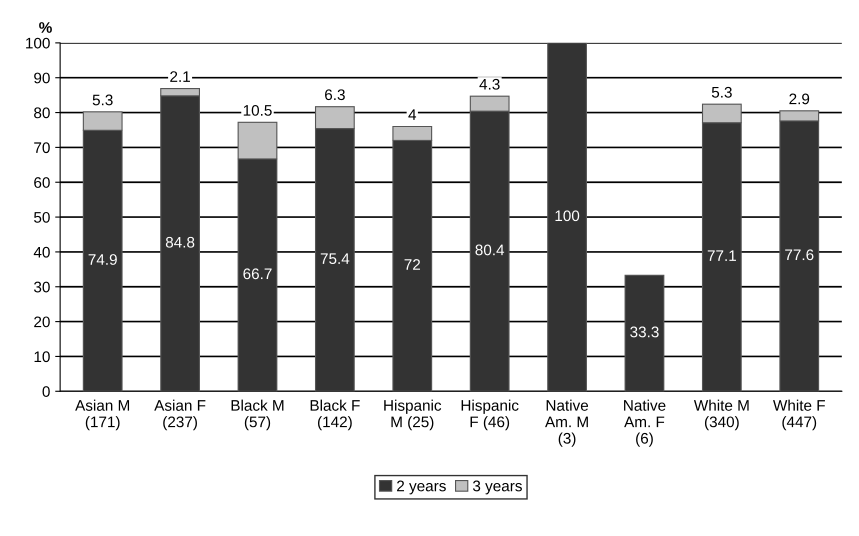  Describe the element at coordinates (721, 415) in the screenshot. I see `x-tick-label: White M (340)` at that location.